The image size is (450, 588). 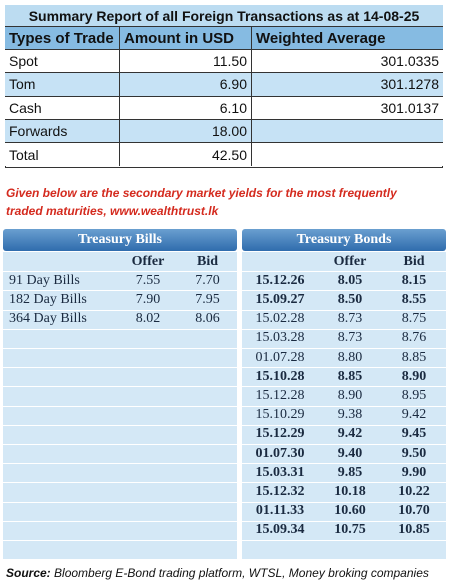 I want to click on summary-value: 301.1278, so click(x=347, y=85).